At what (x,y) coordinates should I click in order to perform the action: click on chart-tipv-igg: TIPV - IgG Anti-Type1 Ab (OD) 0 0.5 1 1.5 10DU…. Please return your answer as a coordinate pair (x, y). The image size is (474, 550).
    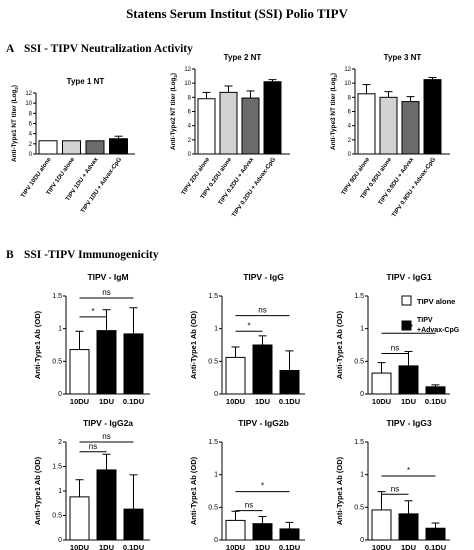
    Looking at the image, I should click on (247, 339).